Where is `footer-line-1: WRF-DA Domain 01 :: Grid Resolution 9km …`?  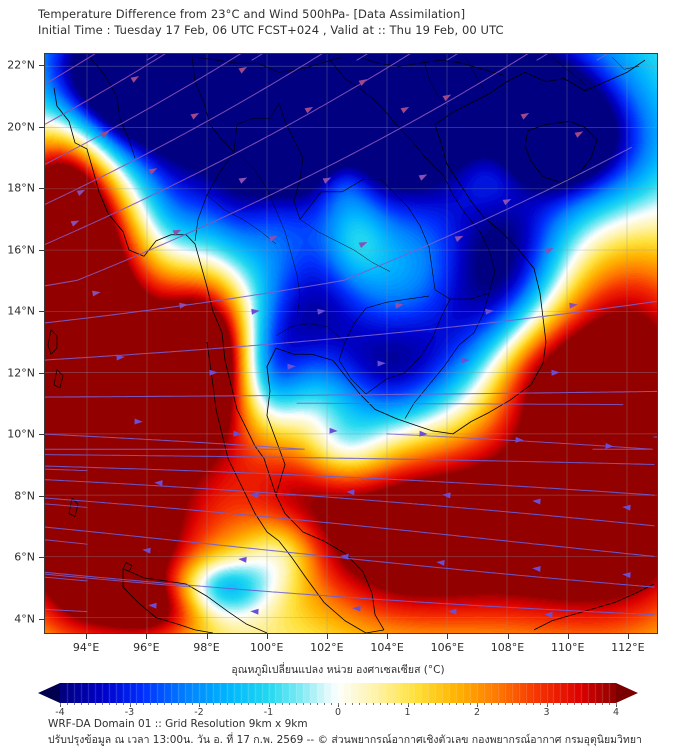
footer-line-1: WRF-DA Domain 01 :: Grid Resolution 9km … is located at coordinates (178, 724).